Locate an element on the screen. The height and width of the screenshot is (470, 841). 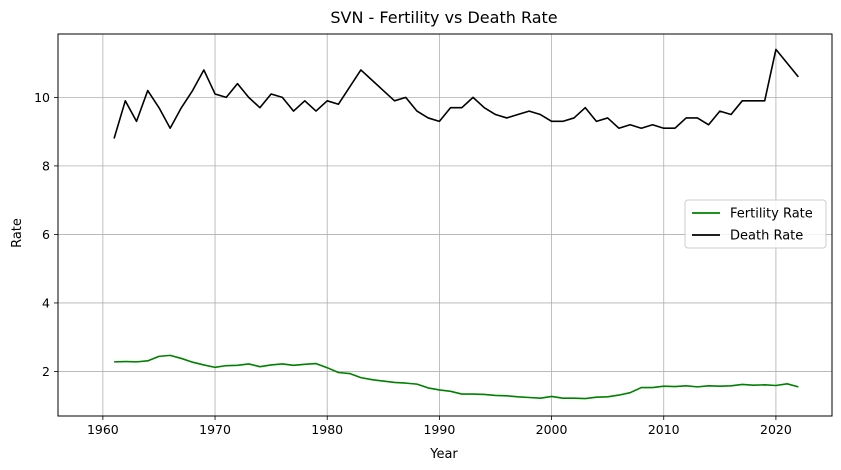
legend-box is located at coordinates (755, 224).